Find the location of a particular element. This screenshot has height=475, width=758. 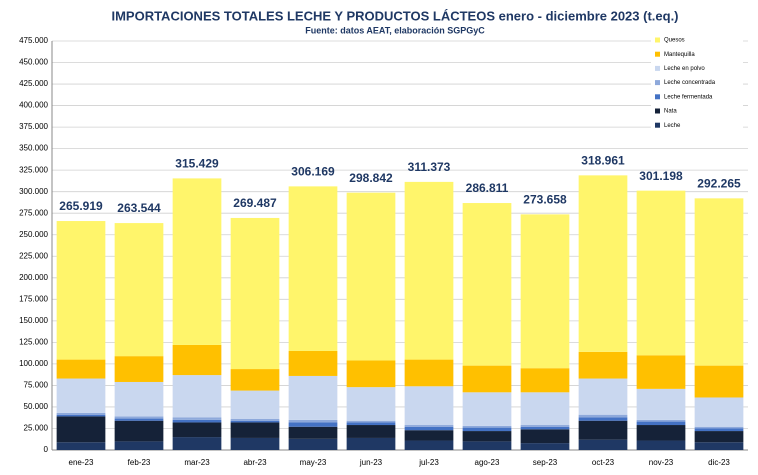

x-tick-label: jul-23 is located at coordinates (428, 462).